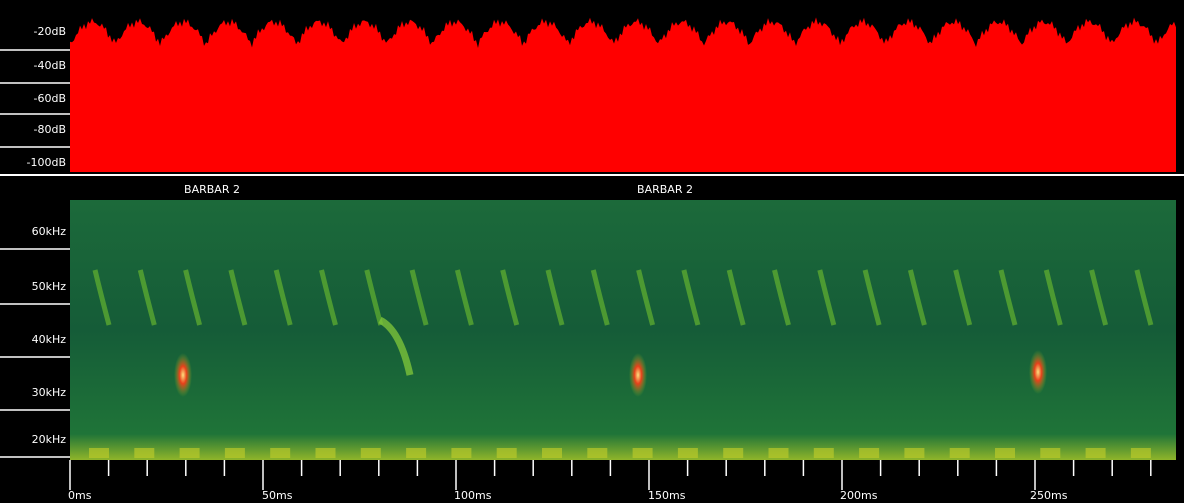 The image size is (1184, 503). I want to click on db-label: -100dB, so click(47, 162).